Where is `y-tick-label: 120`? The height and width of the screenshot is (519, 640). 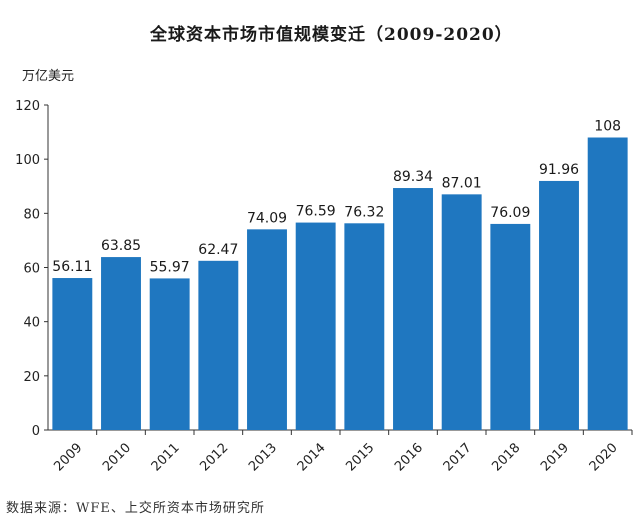 y-tick-label: 120 is located at coordinates (27, 106).